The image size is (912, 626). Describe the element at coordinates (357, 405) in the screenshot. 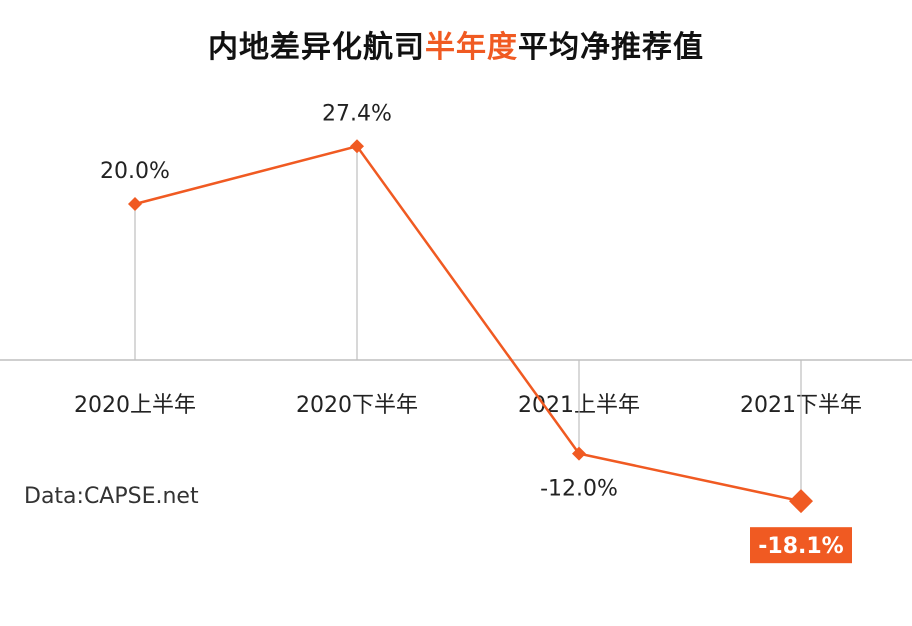

I see `x-tick-label: 2020下半年` at that location.